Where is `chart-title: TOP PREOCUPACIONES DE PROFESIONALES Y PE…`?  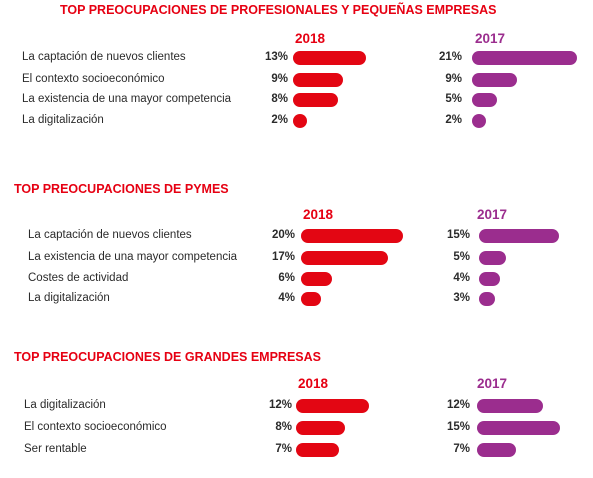 chart-title: TOP PREOCUPACIONES DE PROFESIONALES Y PE… is located at coordinates (278, 10).